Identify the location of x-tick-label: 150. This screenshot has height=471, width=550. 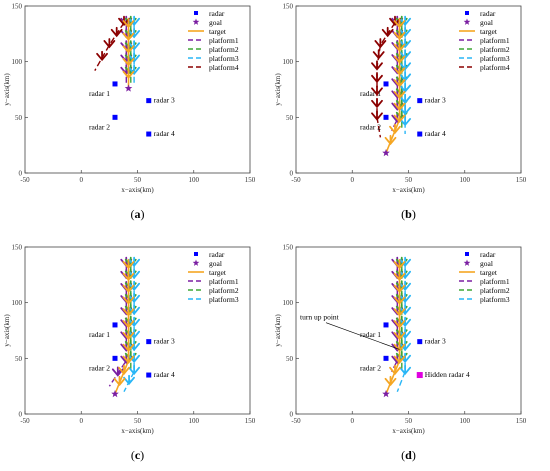
(250, 421).